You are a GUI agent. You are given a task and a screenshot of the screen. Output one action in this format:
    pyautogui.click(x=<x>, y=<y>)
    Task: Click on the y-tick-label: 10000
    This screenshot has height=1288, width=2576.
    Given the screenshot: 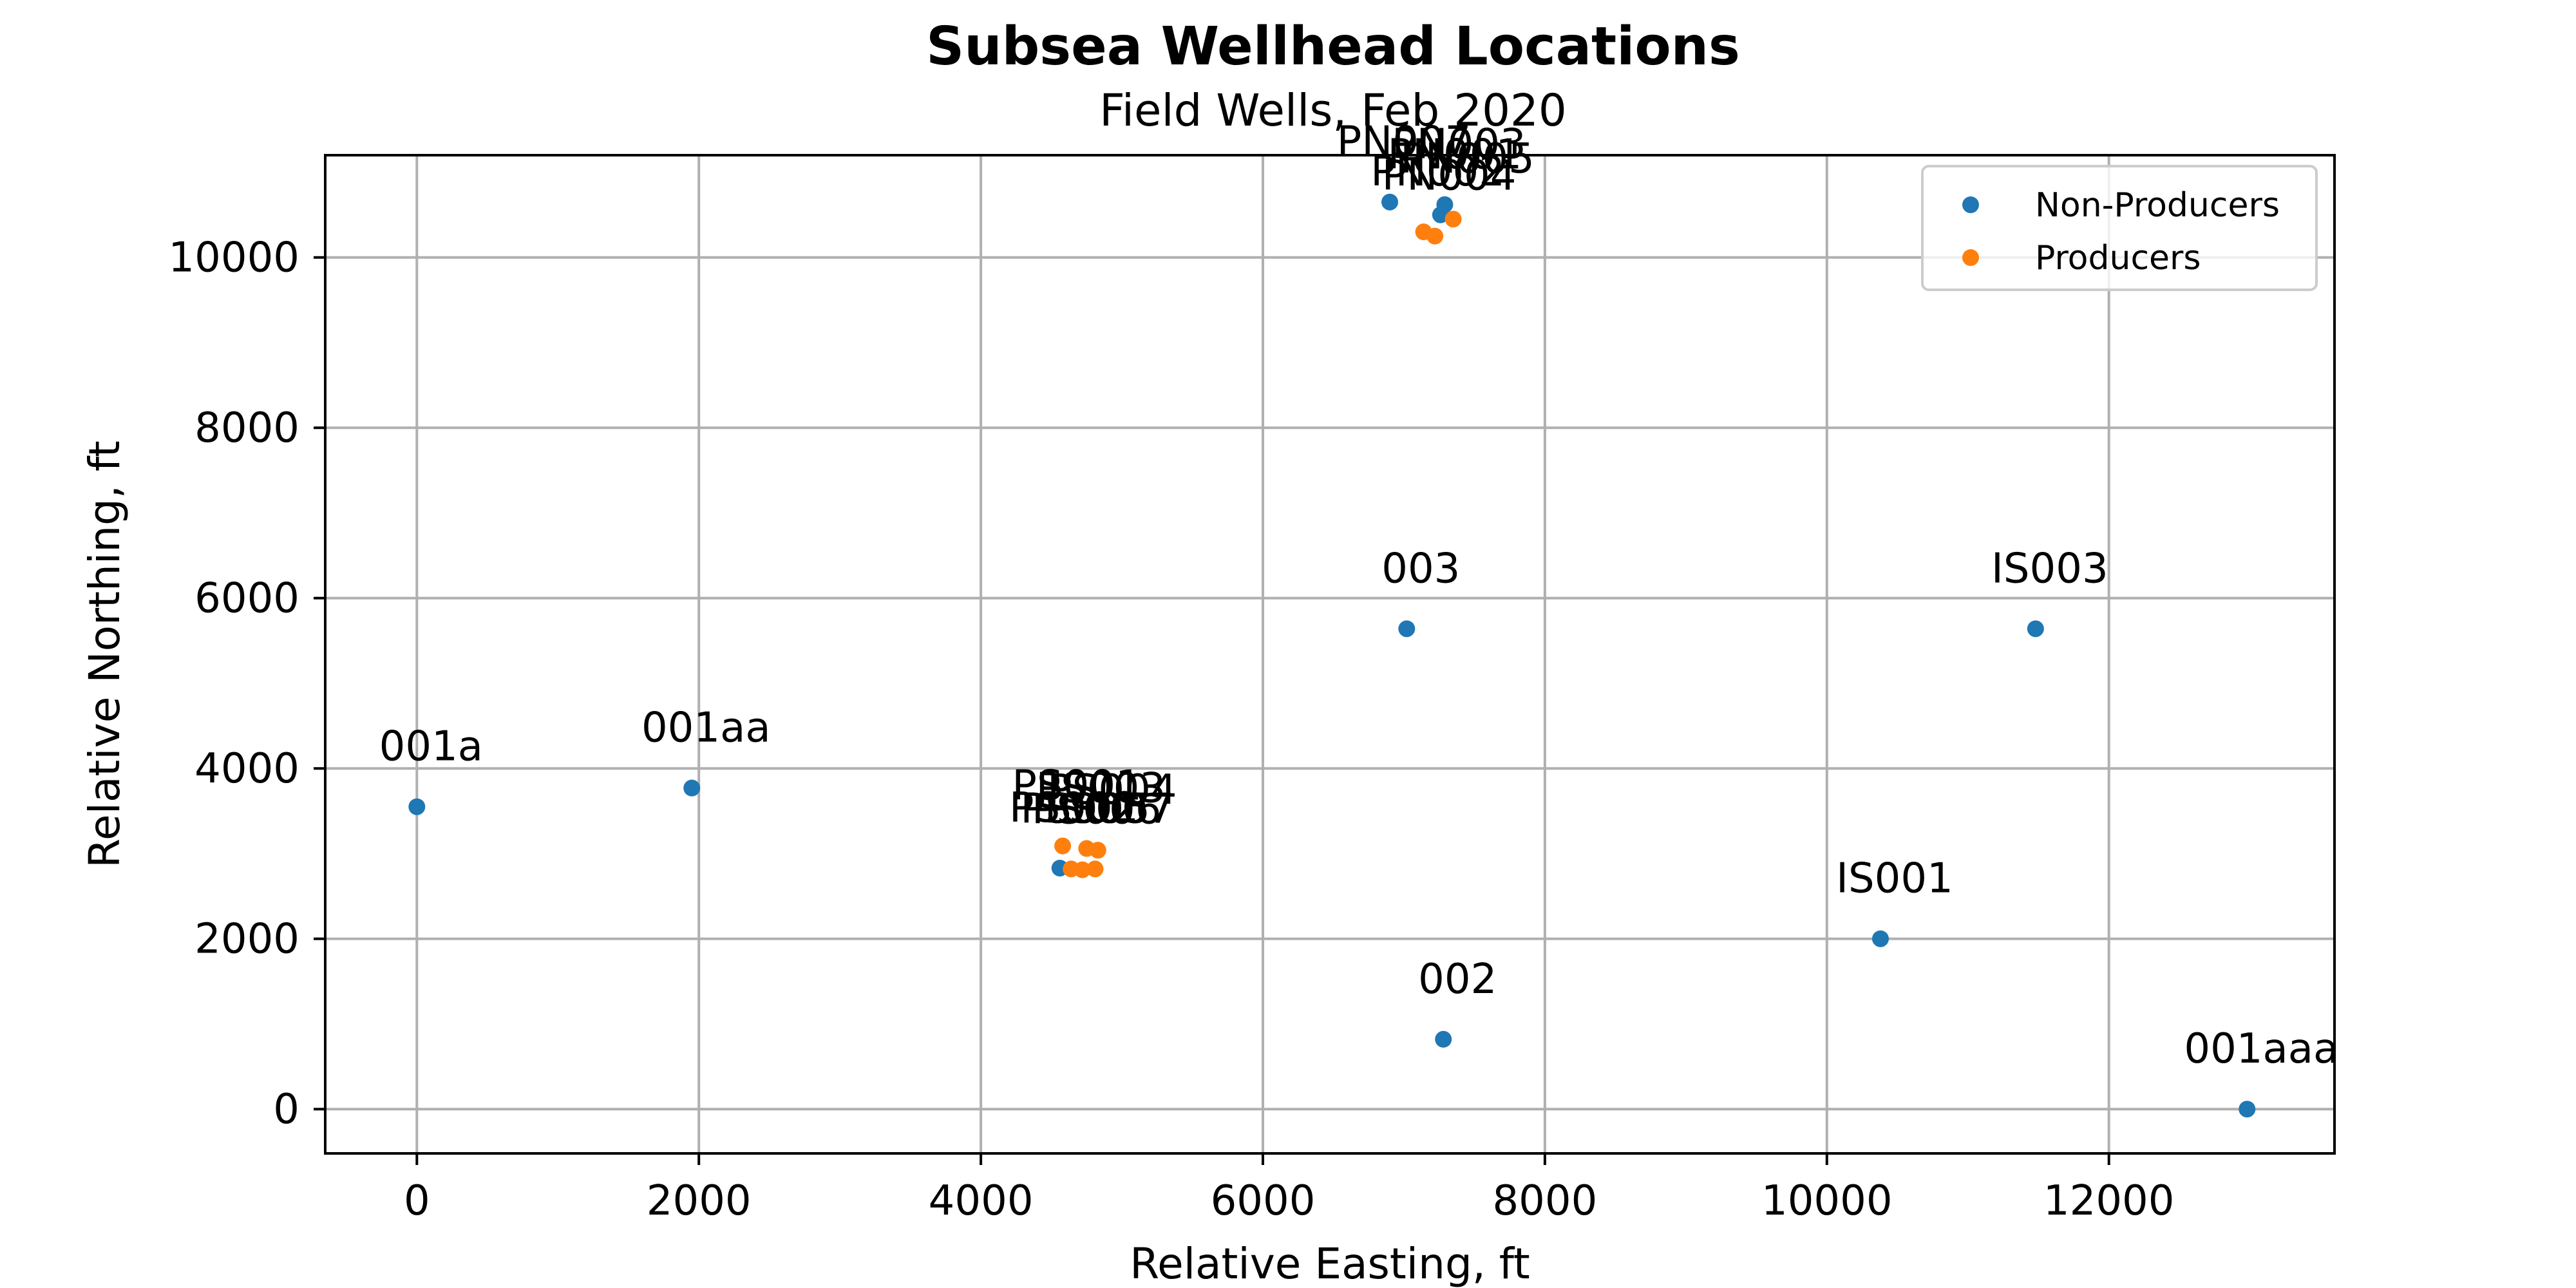 What is the action you would take?
    pyautogui.click(x=233, y=258)
    